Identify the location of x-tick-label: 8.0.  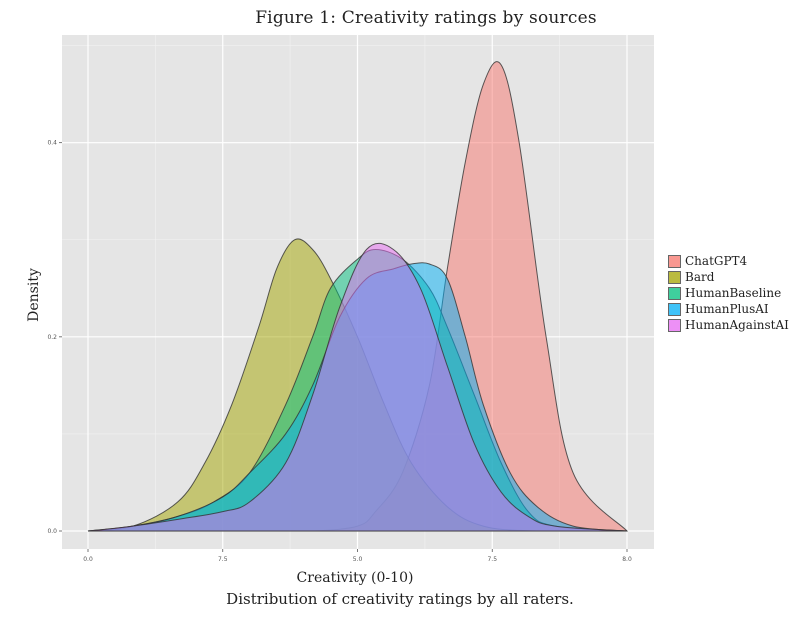
(627, 559).